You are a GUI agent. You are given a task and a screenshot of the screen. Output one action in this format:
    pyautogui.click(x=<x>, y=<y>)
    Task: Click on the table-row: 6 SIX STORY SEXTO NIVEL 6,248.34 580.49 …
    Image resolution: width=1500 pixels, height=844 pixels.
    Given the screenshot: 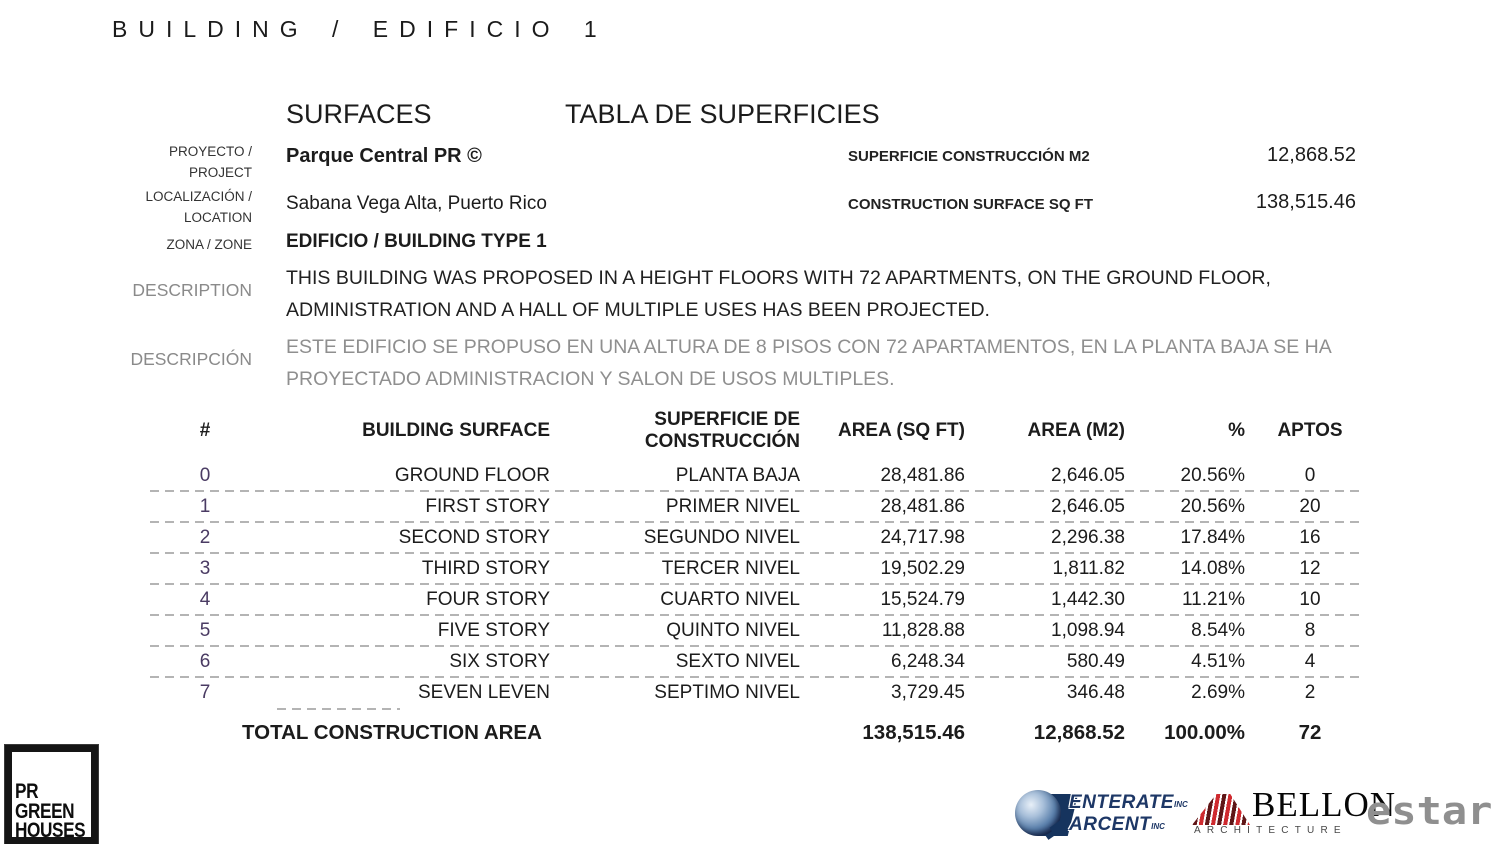 What is the action you would take?
    pyautogui.click(x=757, y=662)
    